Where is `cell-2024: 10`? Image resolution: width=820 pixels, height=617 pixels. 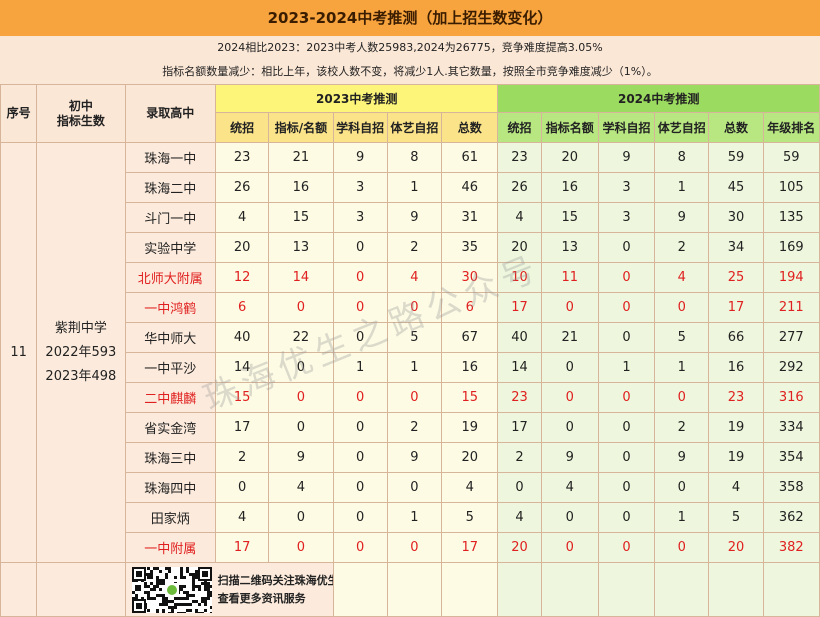 cell-2024: 10 is located at coordinates (519, 277).